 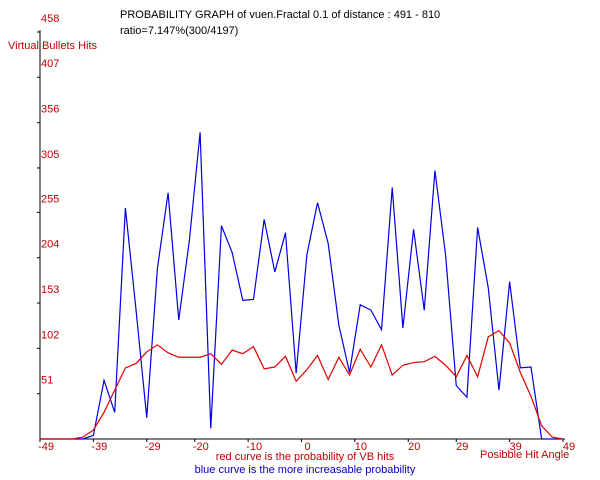 What do you see at coordinates (414, 447) in the screenshot?
I see `x-tick-label: 20` at bounding box center [414, 447].